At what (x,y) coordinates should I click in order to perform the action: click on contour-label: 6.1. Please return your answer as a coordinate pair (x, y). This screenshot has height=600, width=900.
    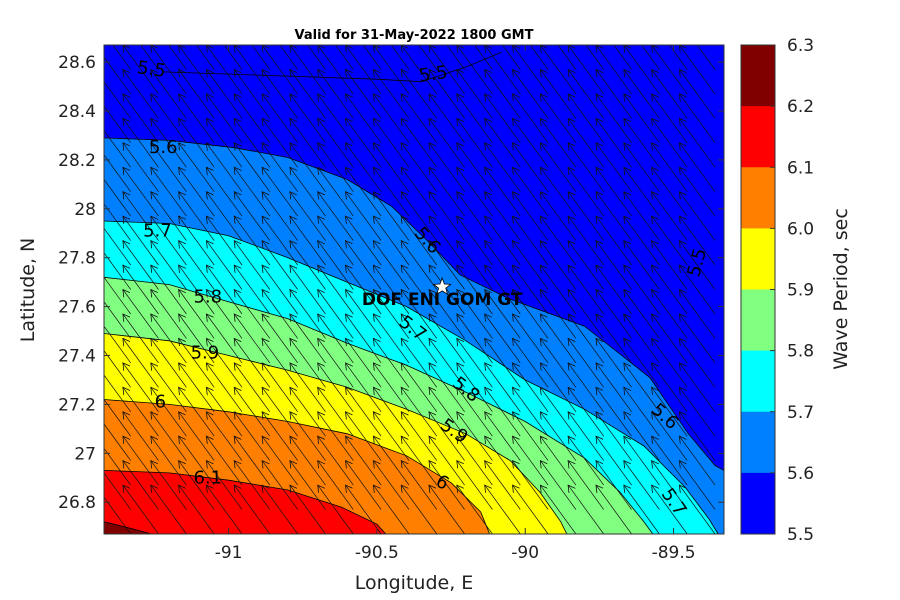
    Looking at the image, I should click on (207, 477).